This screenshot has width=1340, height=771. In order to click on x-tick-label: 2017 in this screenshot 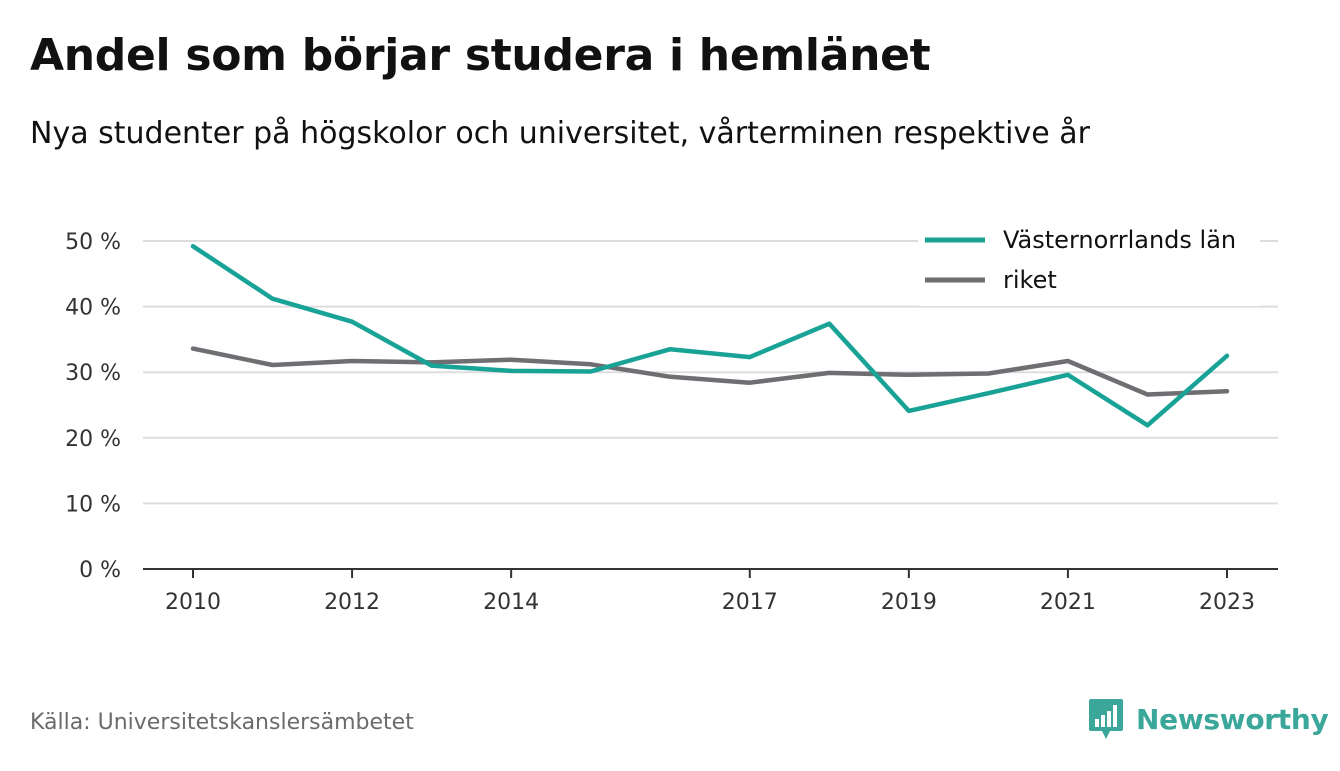, I will do `click(750, 602)`.